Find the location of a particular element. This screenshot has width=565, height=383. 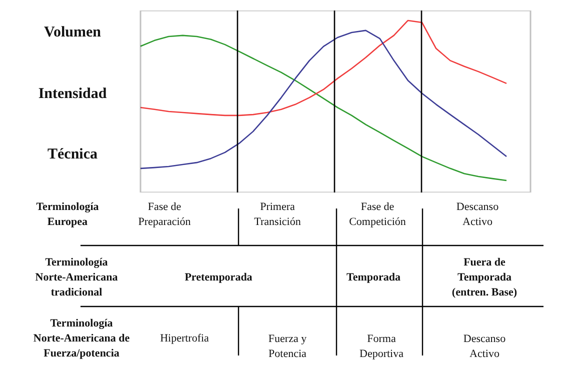

text: Intensidad is located at coordinates (73, 94).